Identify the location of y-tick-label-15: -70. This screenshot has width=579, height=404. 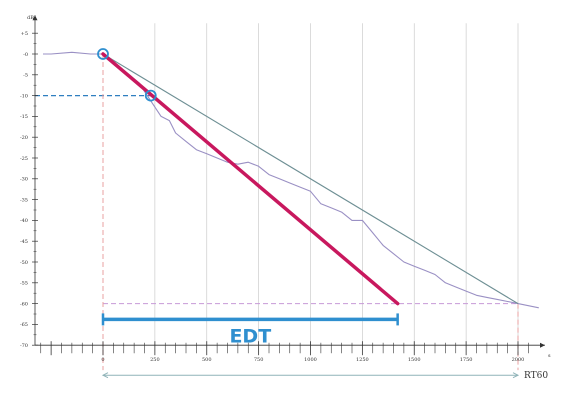
(24, 346).